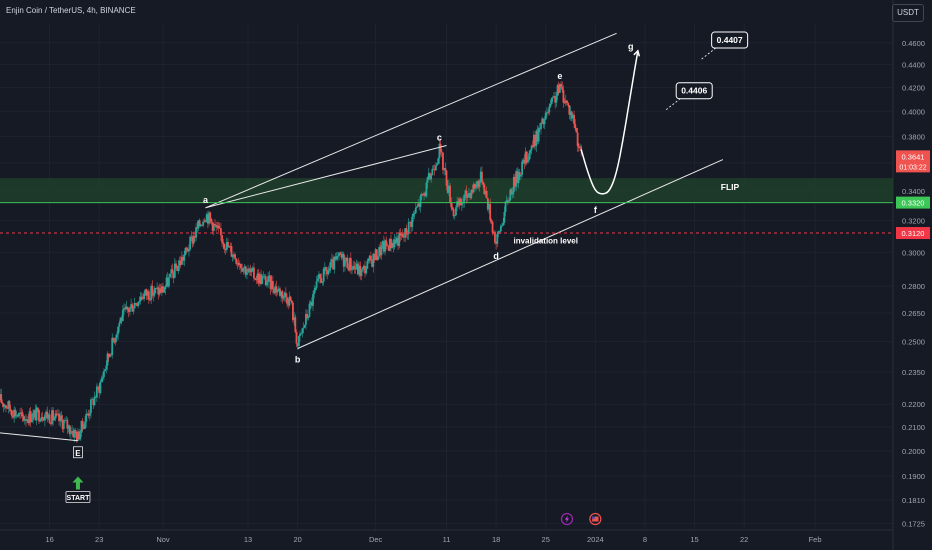  Describe the element at coordinates (694, 91) in the screenshot. I see `target-box` at that location.